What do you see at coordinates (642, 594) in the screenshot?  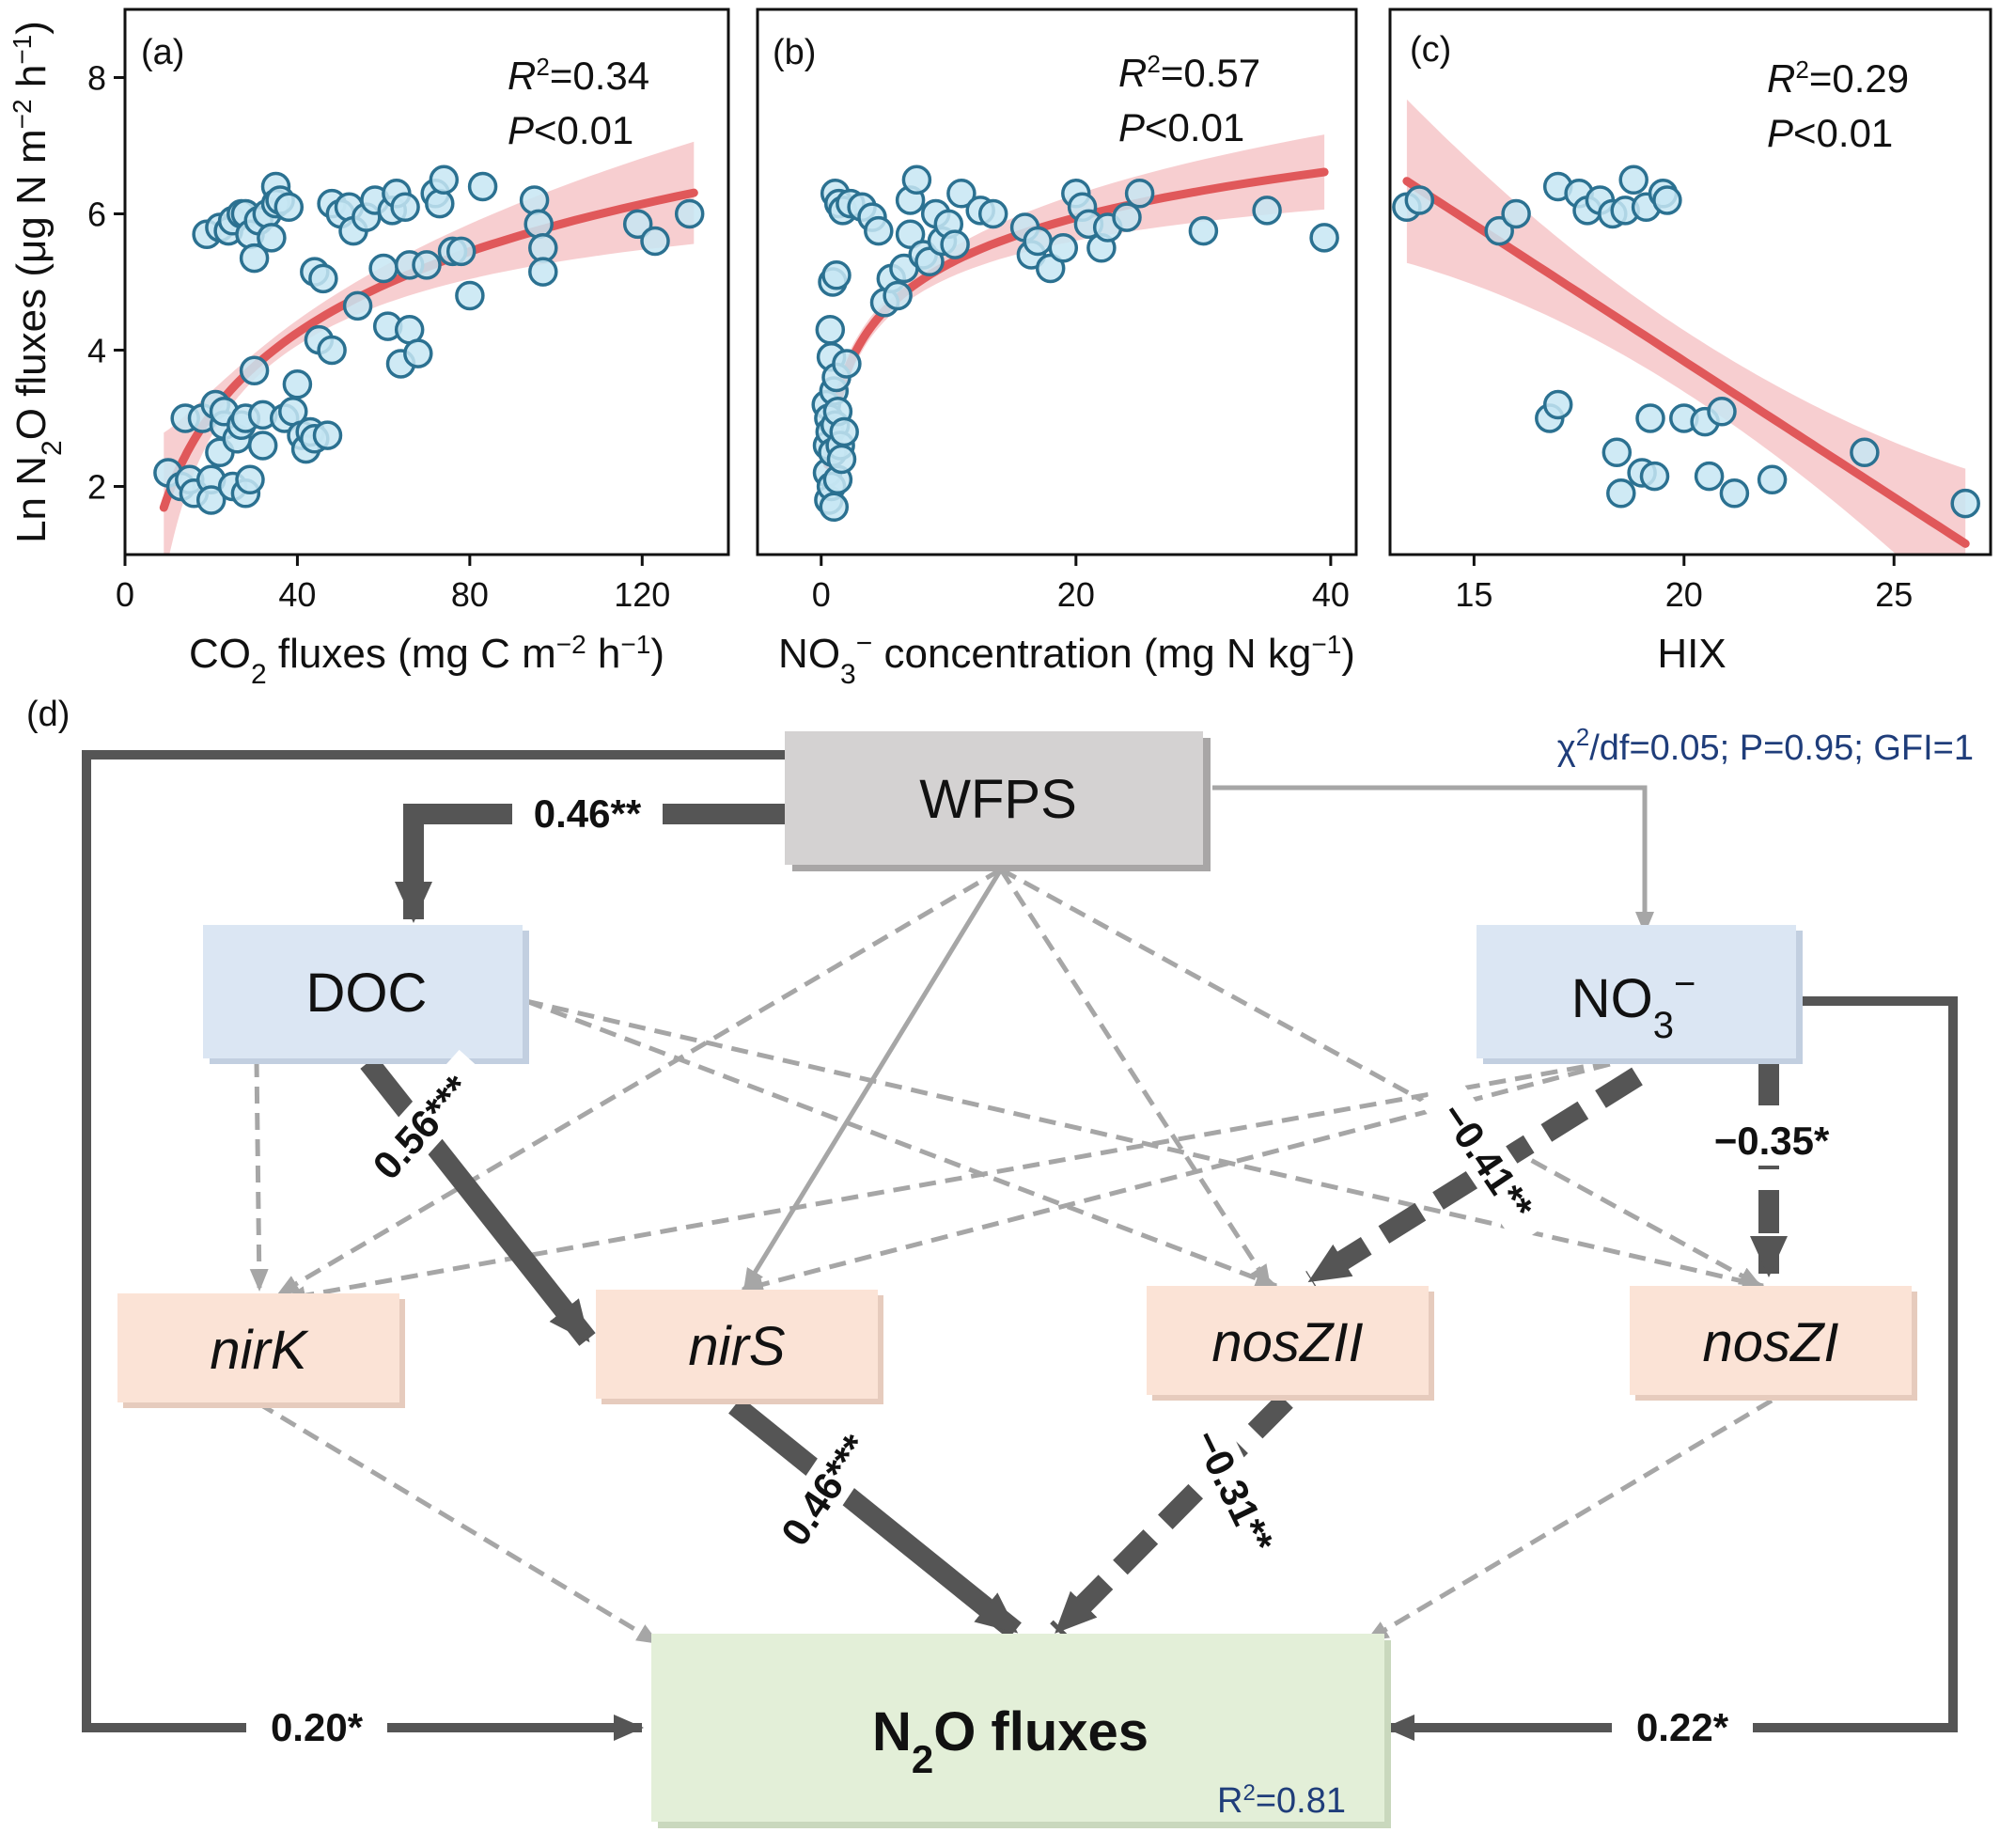 I see `x-tick-label: 120` at bounding box center [642, 594].